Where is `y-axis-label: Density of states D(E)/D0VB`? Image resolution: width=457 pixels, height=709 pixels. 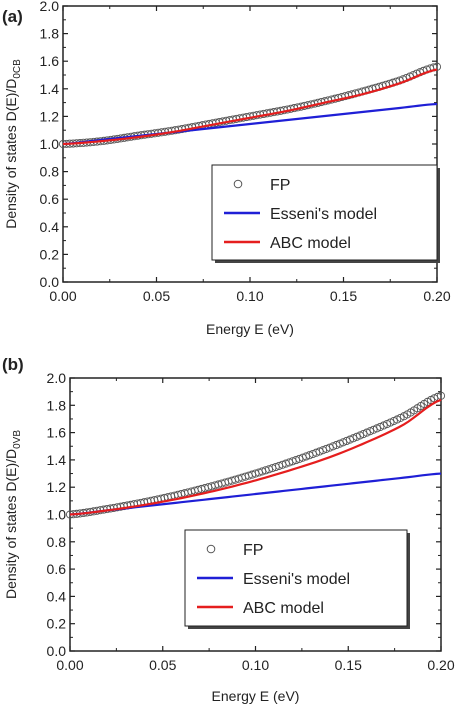 y-axis-label: Density of states D(E)/D0VB is located at coordinates (13, 514).